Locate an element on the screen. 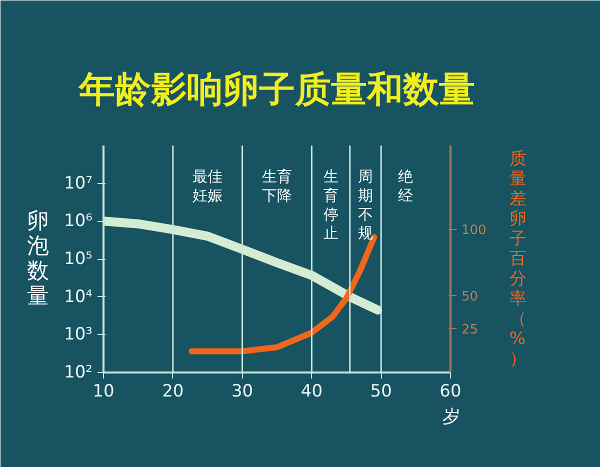  y2-tick-label: 50 is located at coordinates (470, 297).